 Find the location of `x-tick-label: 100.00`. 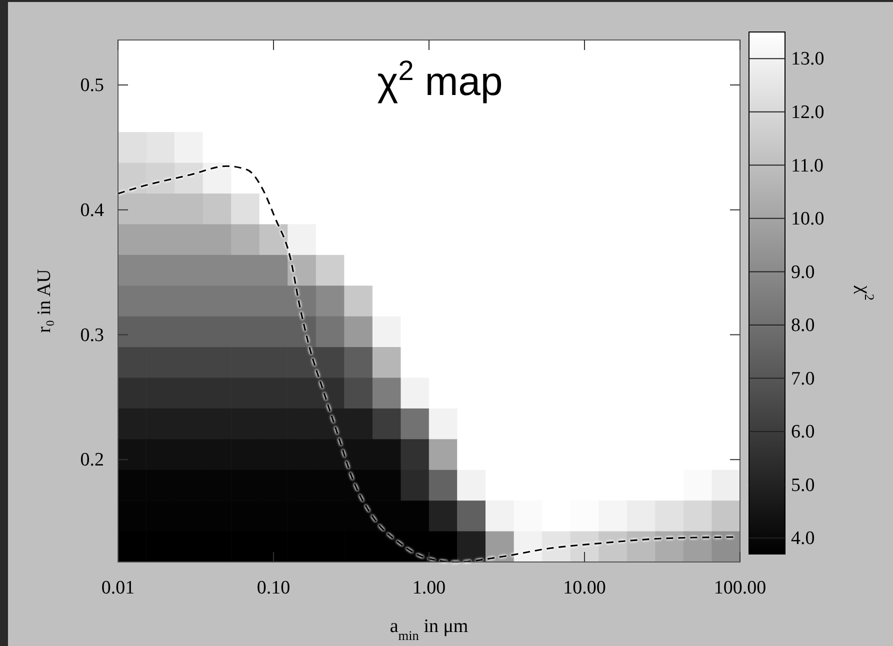

x-tick-label: 100.00 is located at coordinates (740, 587).